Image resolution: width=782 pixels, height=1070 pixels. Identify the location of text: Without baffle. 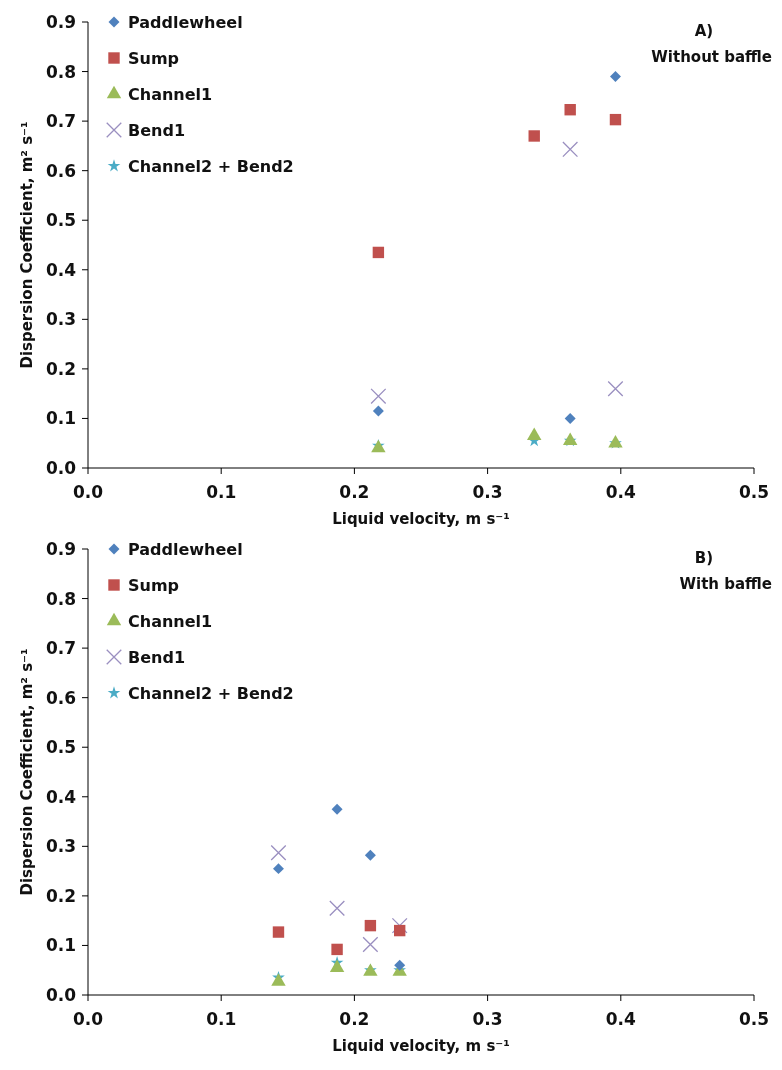
(711, 57).